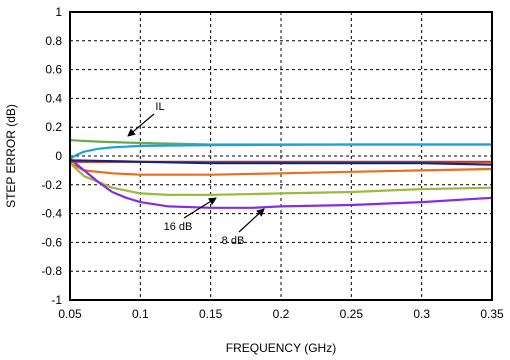 This screenshot has width=510, height=360. What do you see at coordinates (51, 242) in the screenshot?
I see `y-tick-label: -0.6` at bounding box center [51, 242].